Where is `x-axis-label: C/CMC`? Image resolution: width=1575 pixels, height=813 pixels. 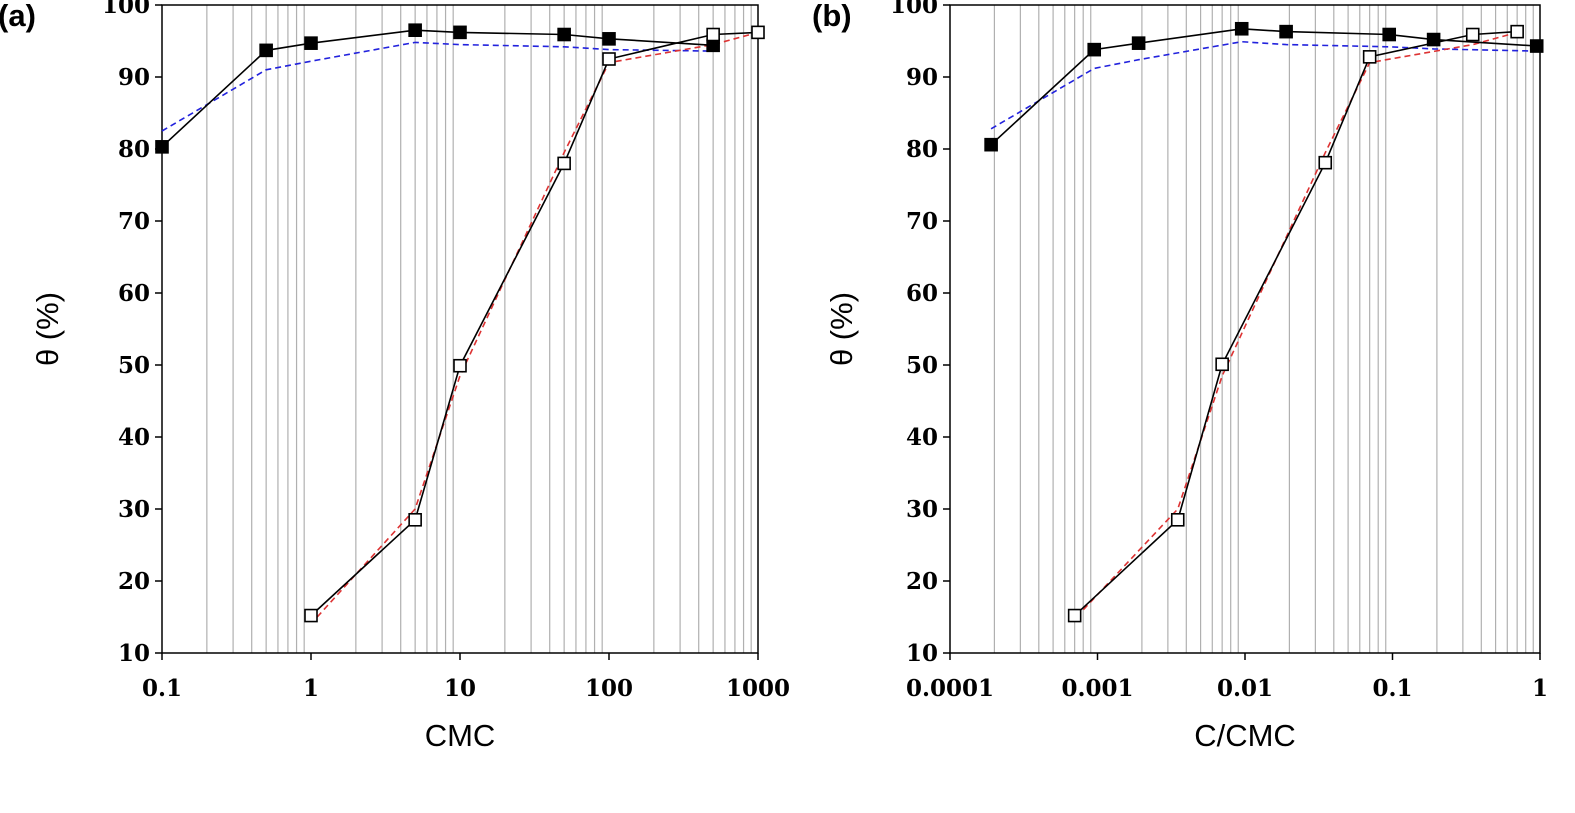 x-axis-label: C/CMC is located at coordinates (1245, 735).